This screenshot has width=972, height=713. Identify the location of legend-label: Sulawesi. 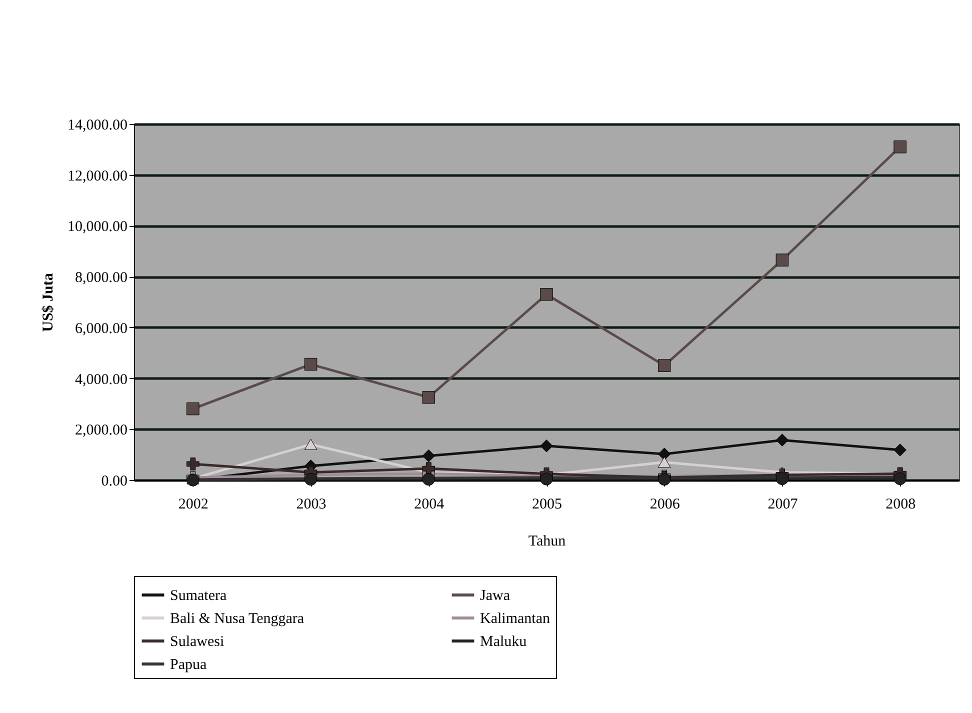
(197, 642).